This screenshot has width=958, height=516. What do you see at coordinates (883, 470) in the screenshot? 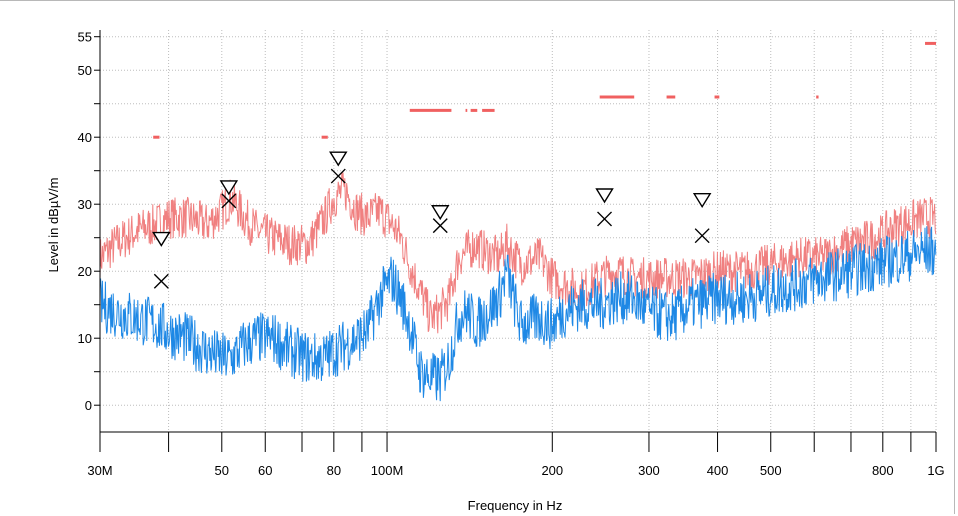
I see `x-tick-label: 800` at bounding box center [883, 470].